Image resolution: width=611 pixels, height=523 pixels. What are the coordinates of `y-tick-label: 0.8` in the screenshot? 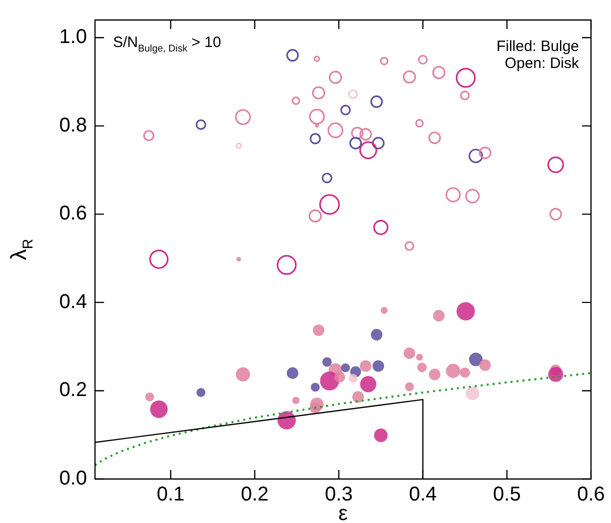 It's located at (73, 125).